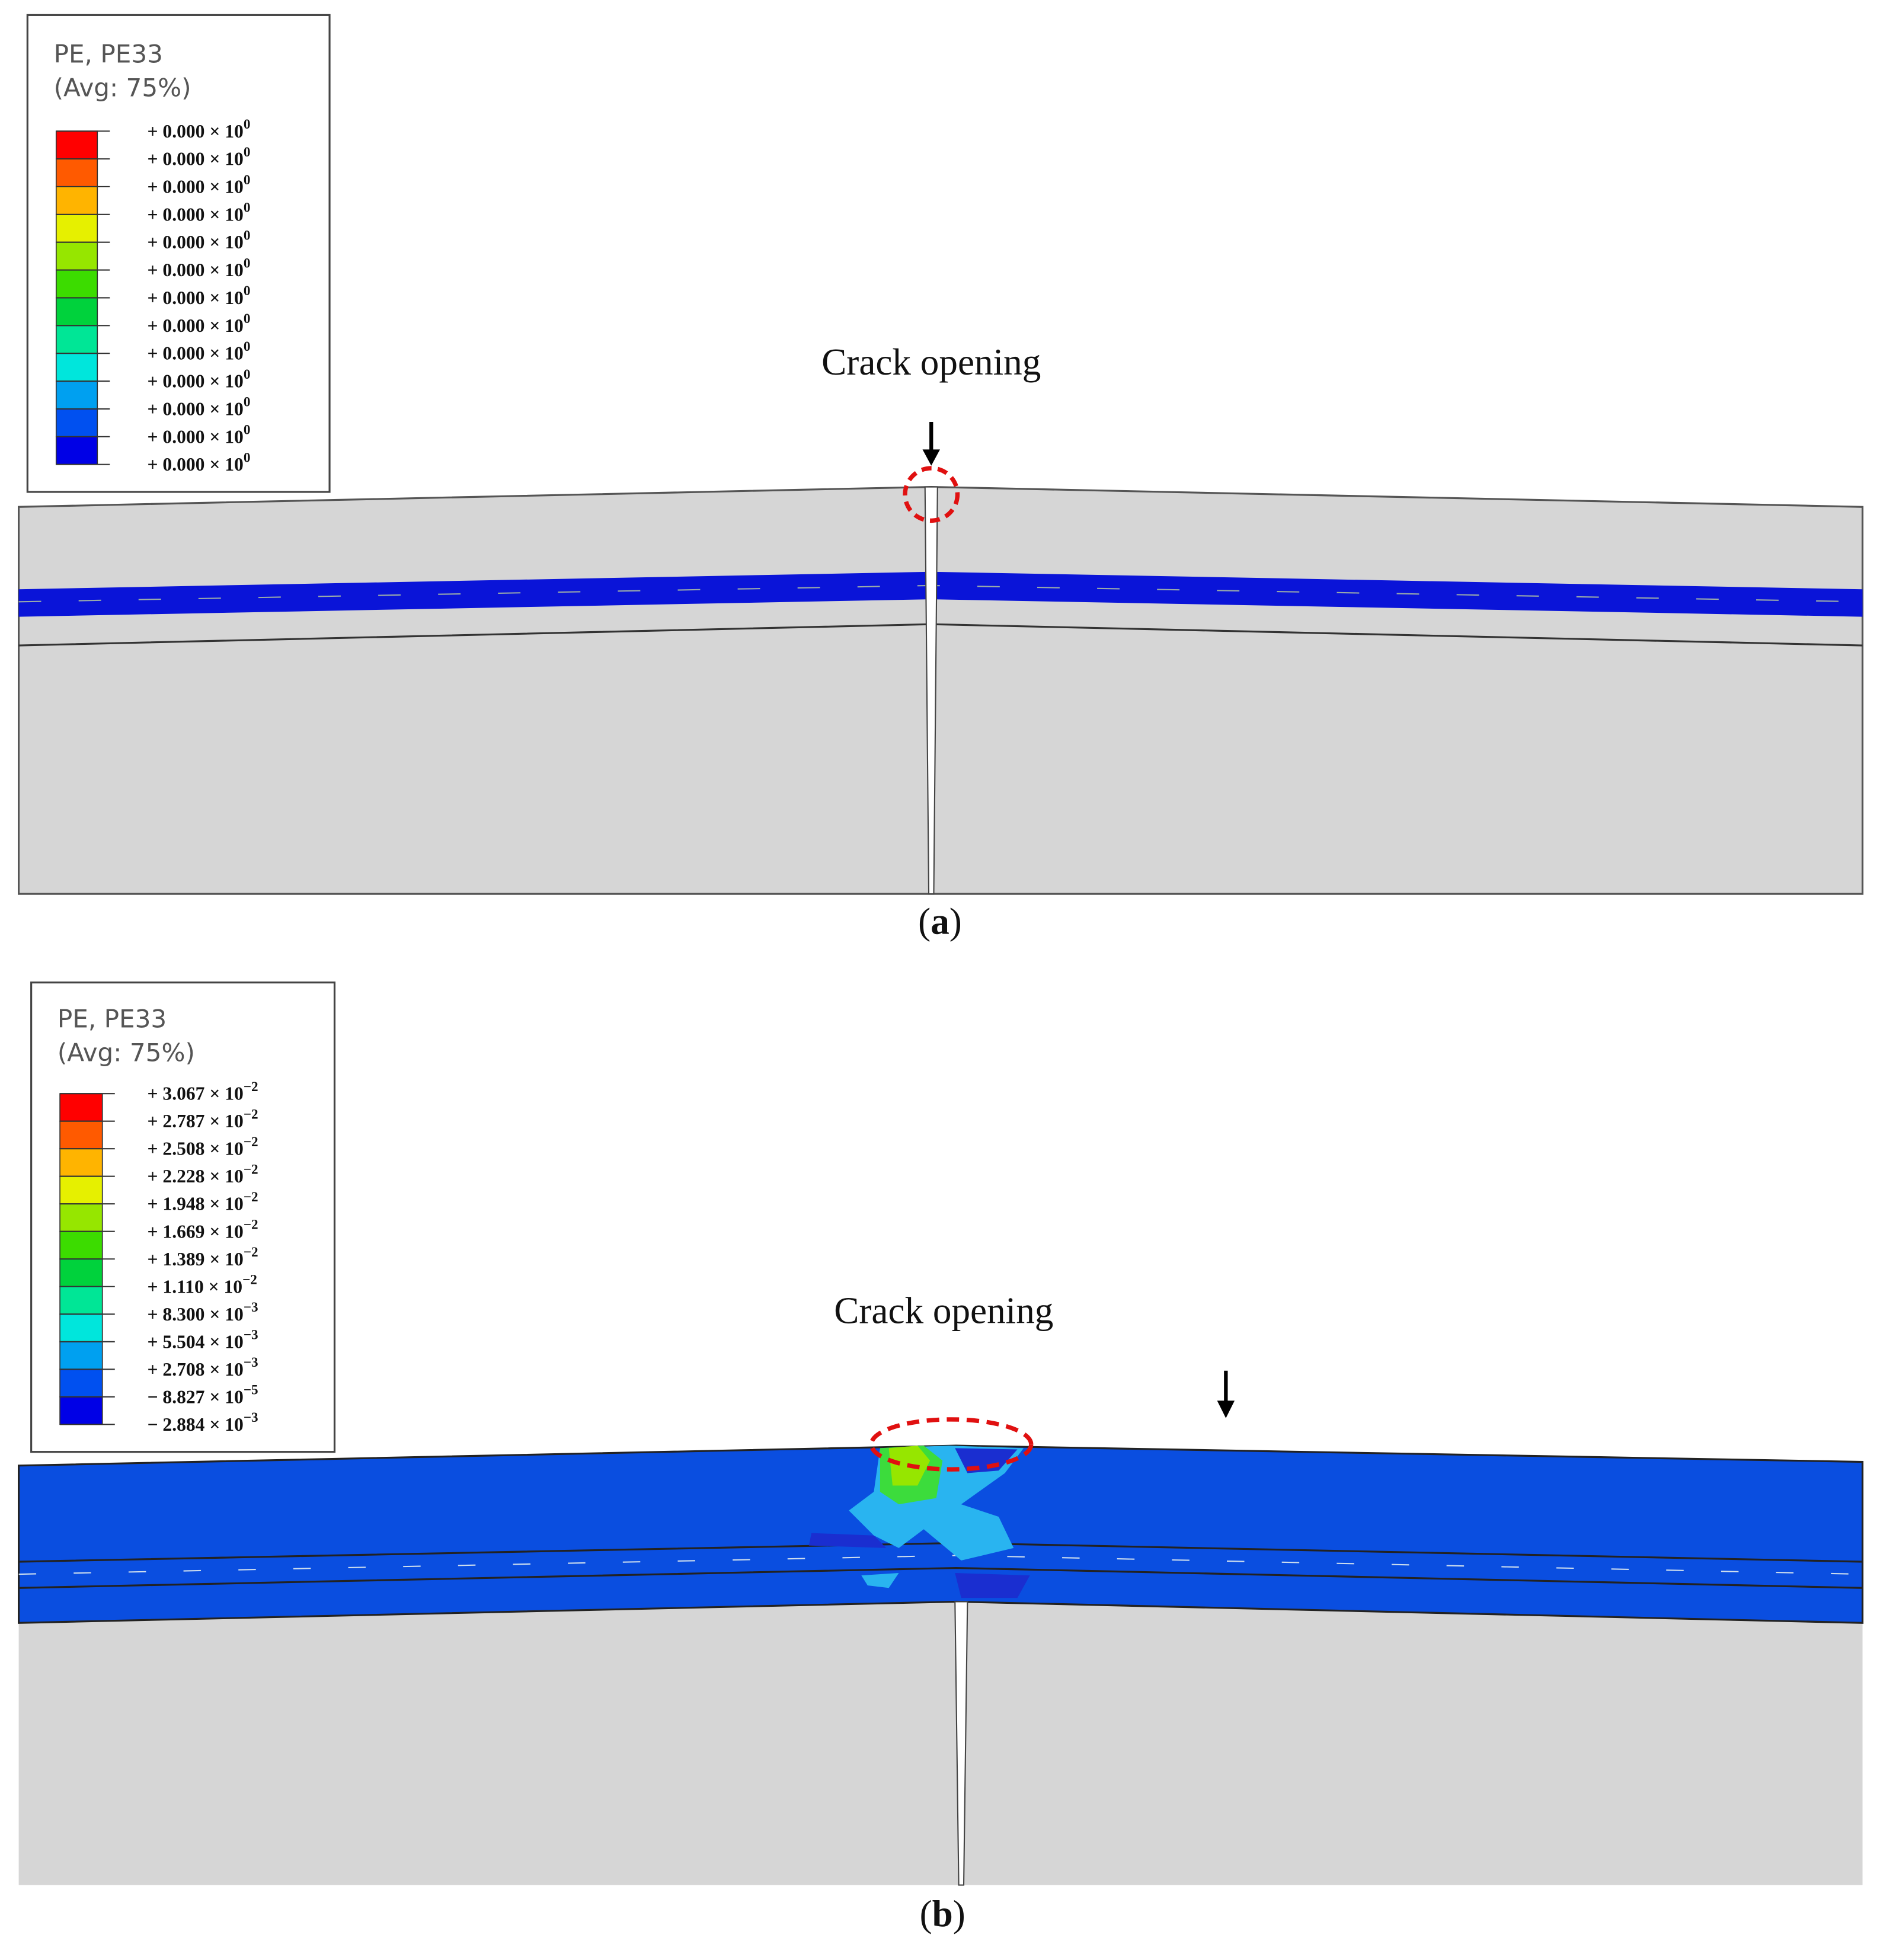  I want to click on caption-part: b, so click(942, 1914).